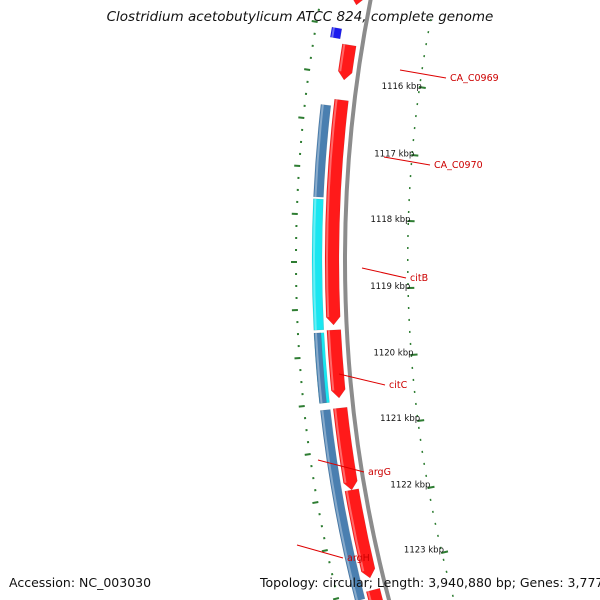  I want to click on tick-label: 1116 kbp, so click(402, 87).